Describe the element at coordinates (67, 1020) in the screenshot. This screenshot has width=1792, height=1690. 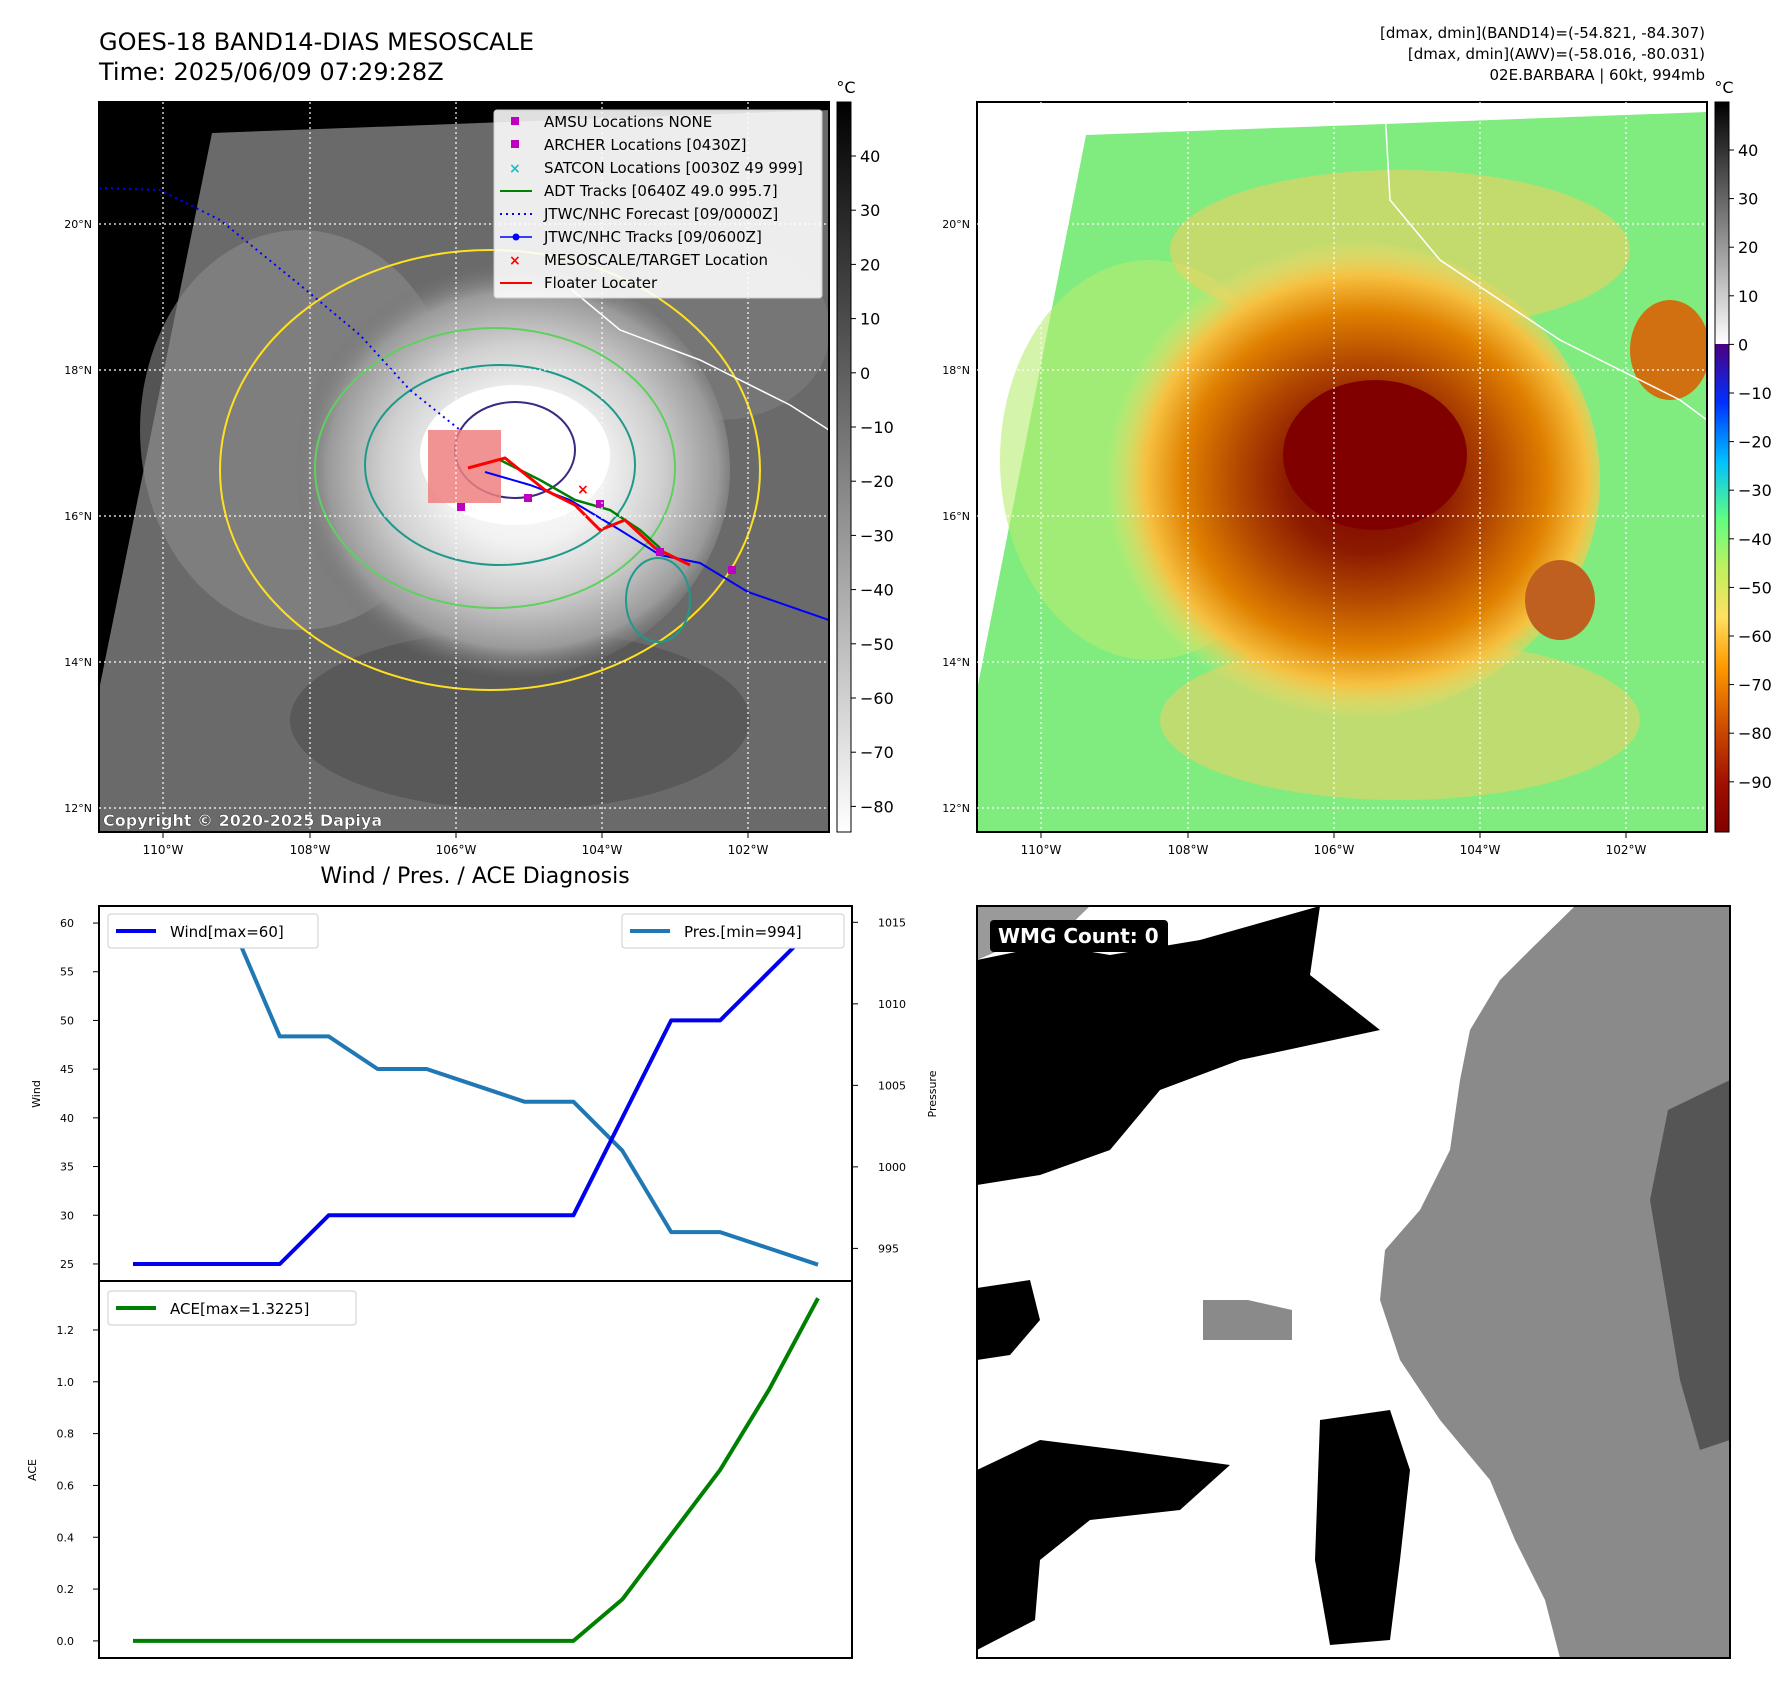
I see `axis-tick-label: 50` at that location.